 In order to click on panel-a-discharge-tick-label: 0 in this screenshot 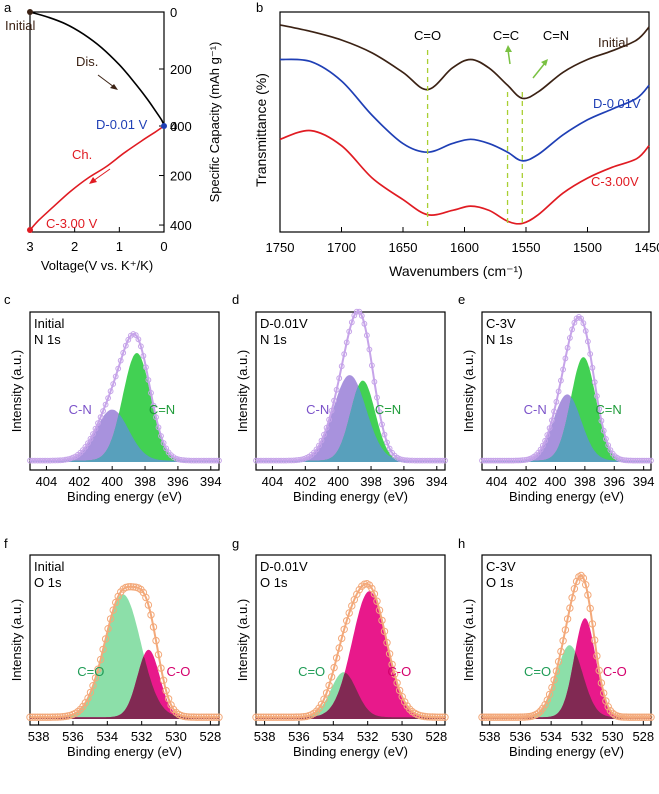, I will do `click(173, 12)`.